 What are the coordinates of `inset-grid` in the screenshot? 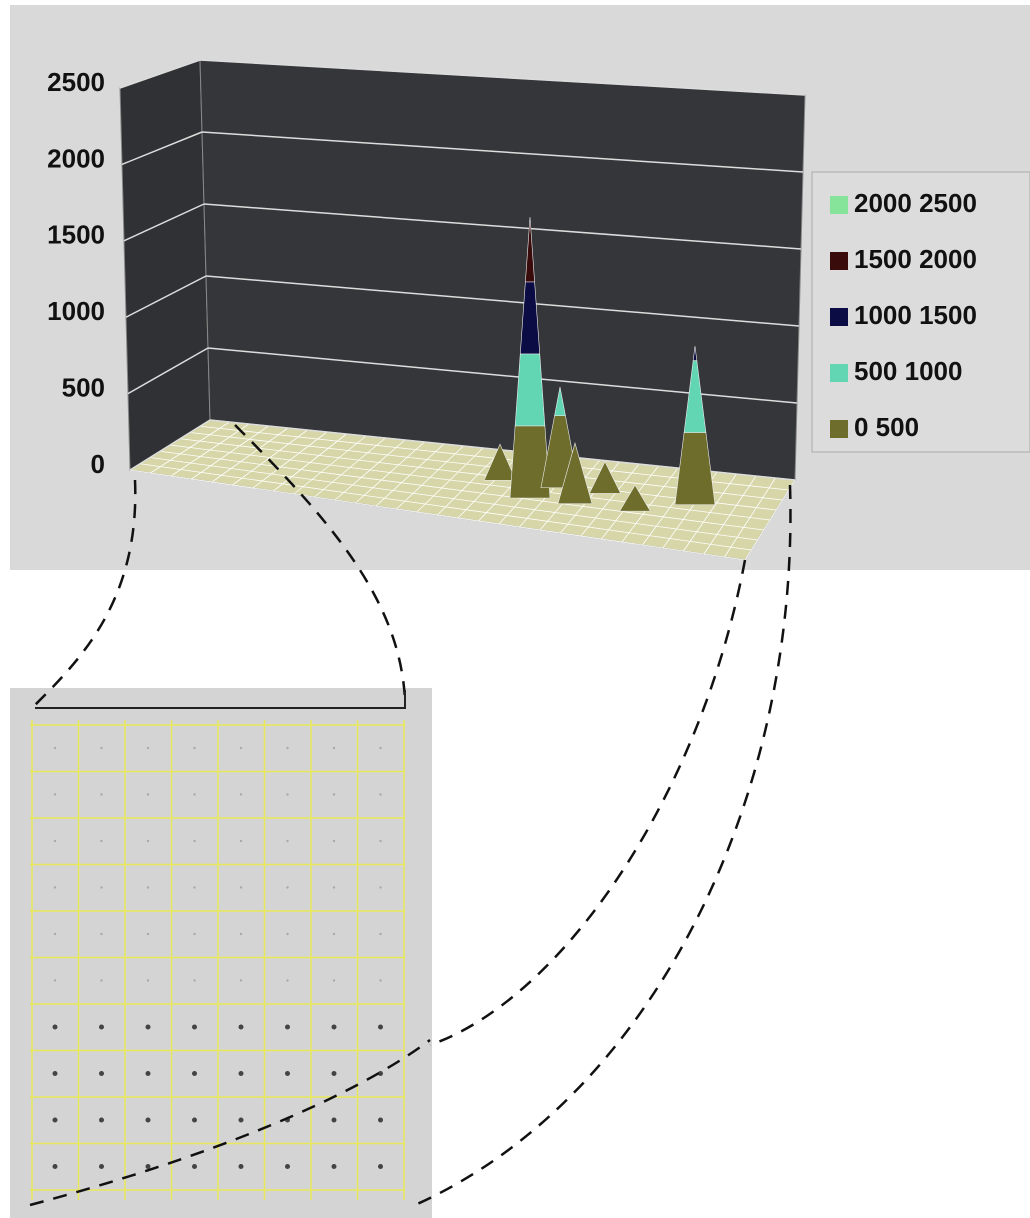 It's located at (217, 960).